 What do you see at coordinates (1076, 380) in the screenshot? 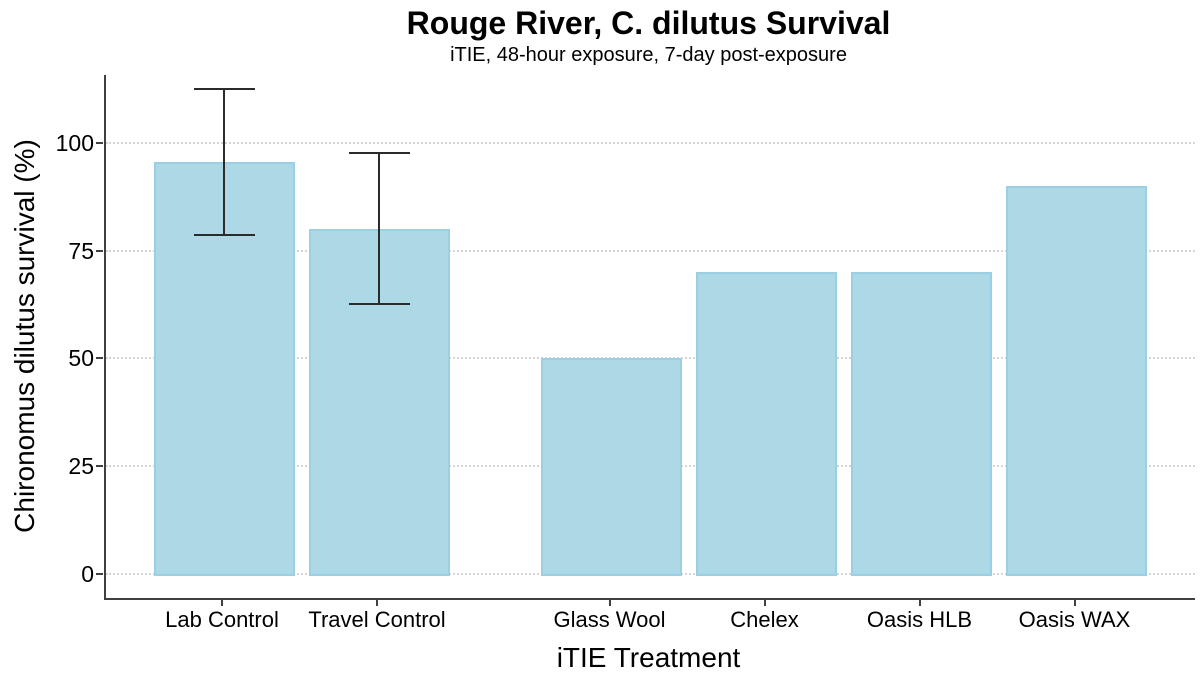
I see `bar-oasis-wax` at bounding box center [1076, 380].